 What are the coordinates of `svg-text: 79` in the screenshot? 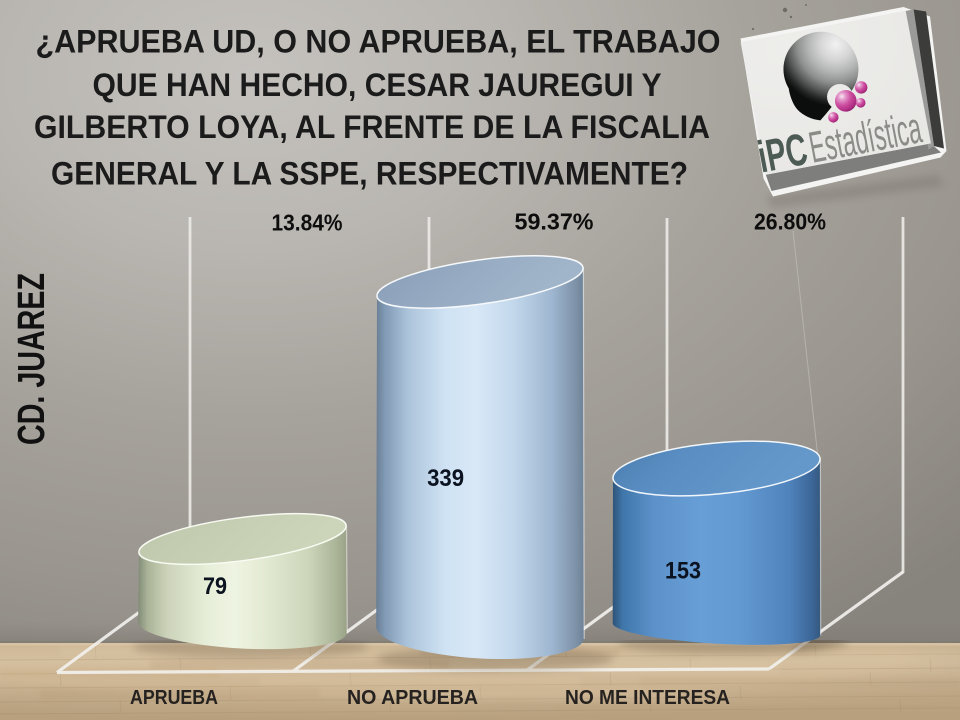 It's located at (215, 586).